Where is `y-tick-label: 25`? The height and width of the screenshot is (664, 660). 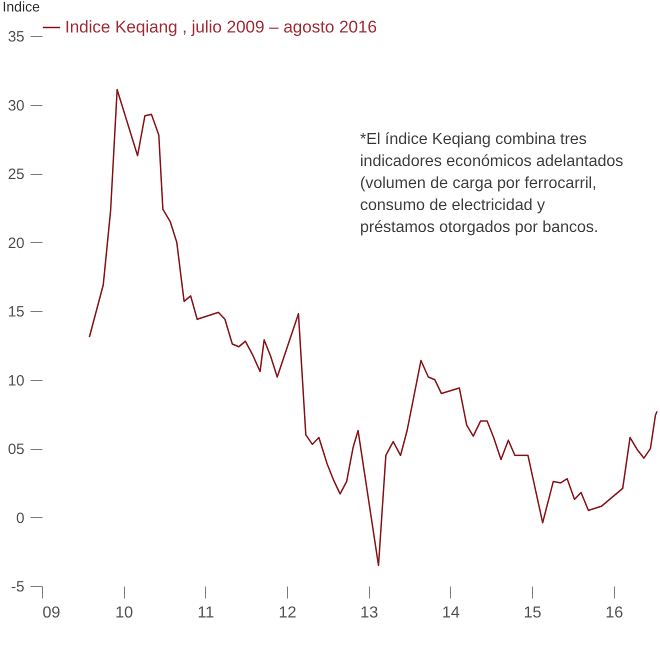 y-tick-label: 25 is located at coordinates (16, 174).